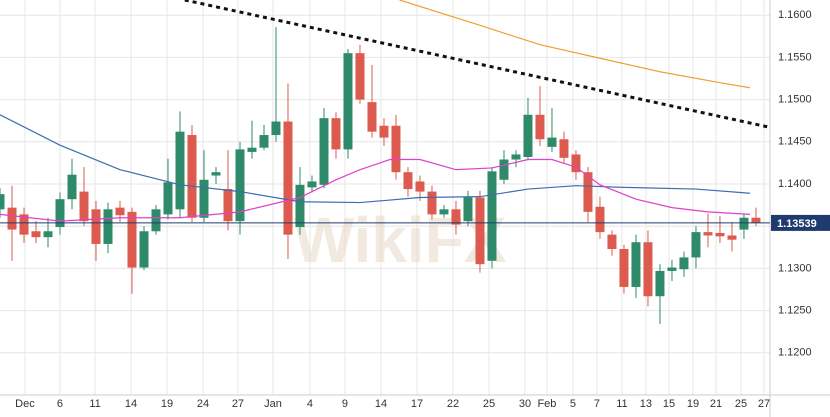 The image size is (830, 417). What do you see at coordinates (795, 142) in the screenshot?
I see `y-tick-label: 1.1450` at bounding box center [795, 142].